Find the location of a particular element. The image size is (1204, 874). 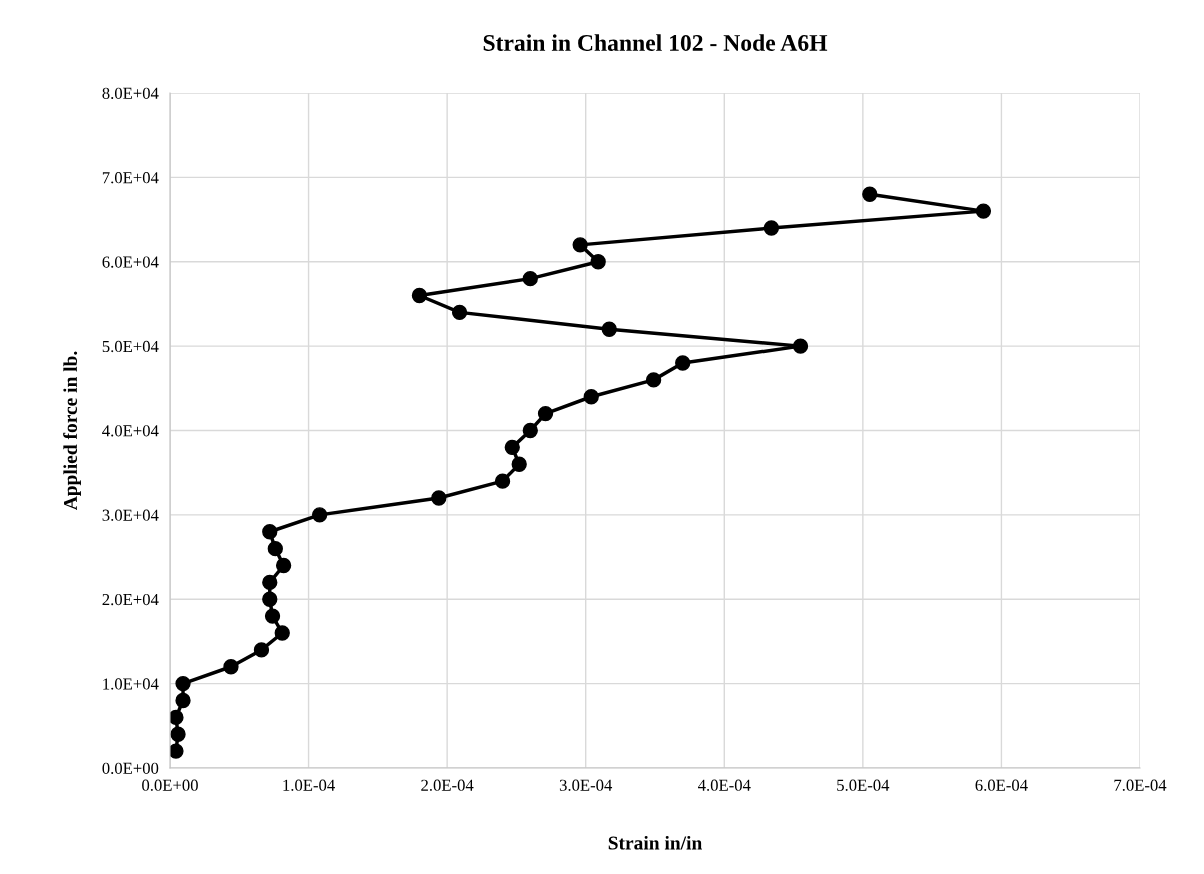

y-tick-label: 0.0E+00 is located at coordinates (130, 768).